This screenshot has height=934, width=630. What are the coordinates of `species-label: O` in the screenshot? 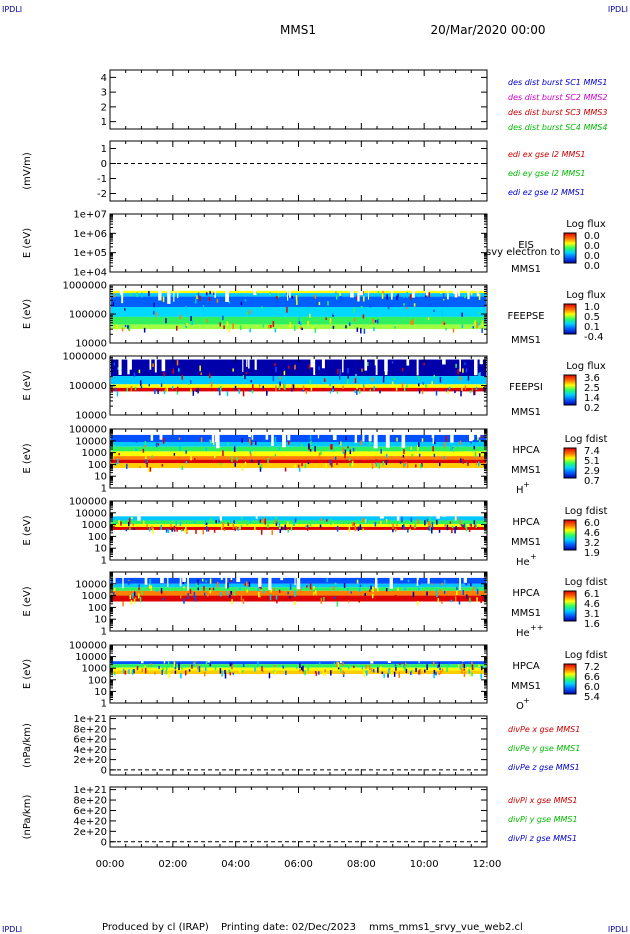 It's located at (520, 706).